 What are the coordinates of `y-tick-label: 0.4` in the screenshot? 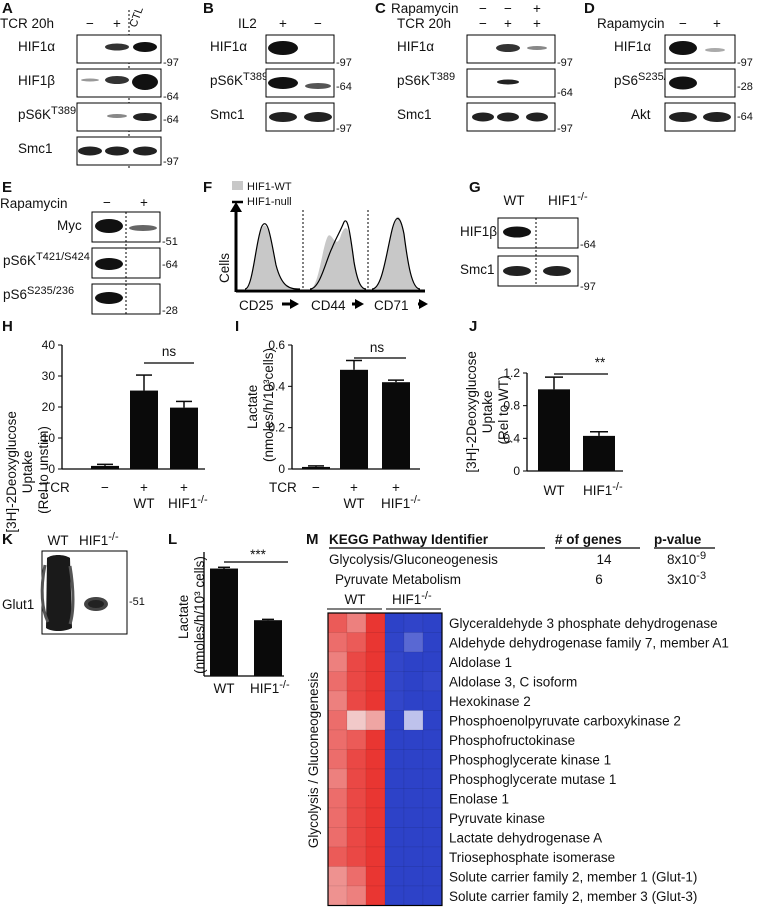 It's located at (511, 438).